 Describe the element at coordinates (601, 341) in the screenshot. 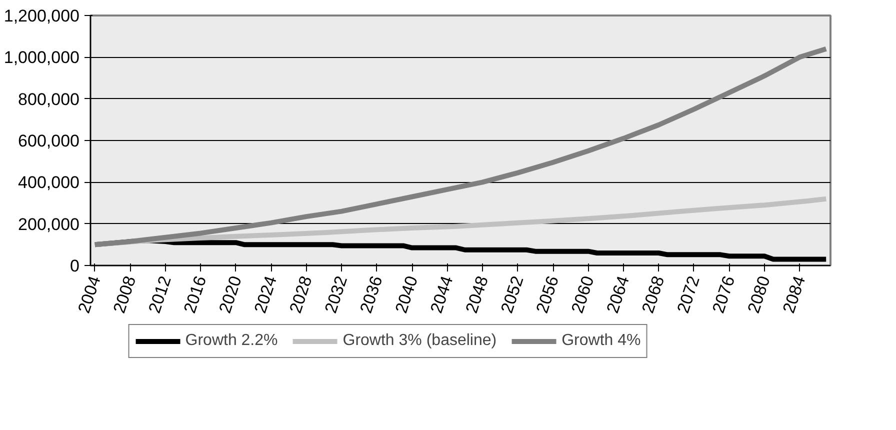

I see `legend-label: Growth 4%` at that location.